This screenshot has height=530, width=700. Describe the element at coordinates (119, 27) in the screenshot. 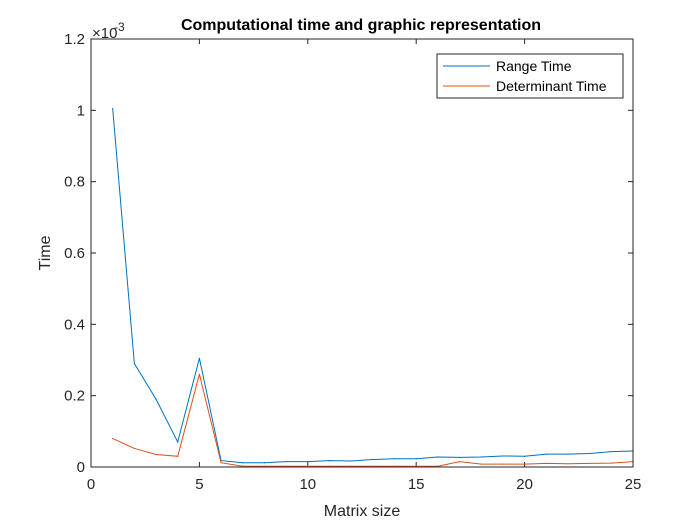

I see `y-exponent-power: -3` at that location.